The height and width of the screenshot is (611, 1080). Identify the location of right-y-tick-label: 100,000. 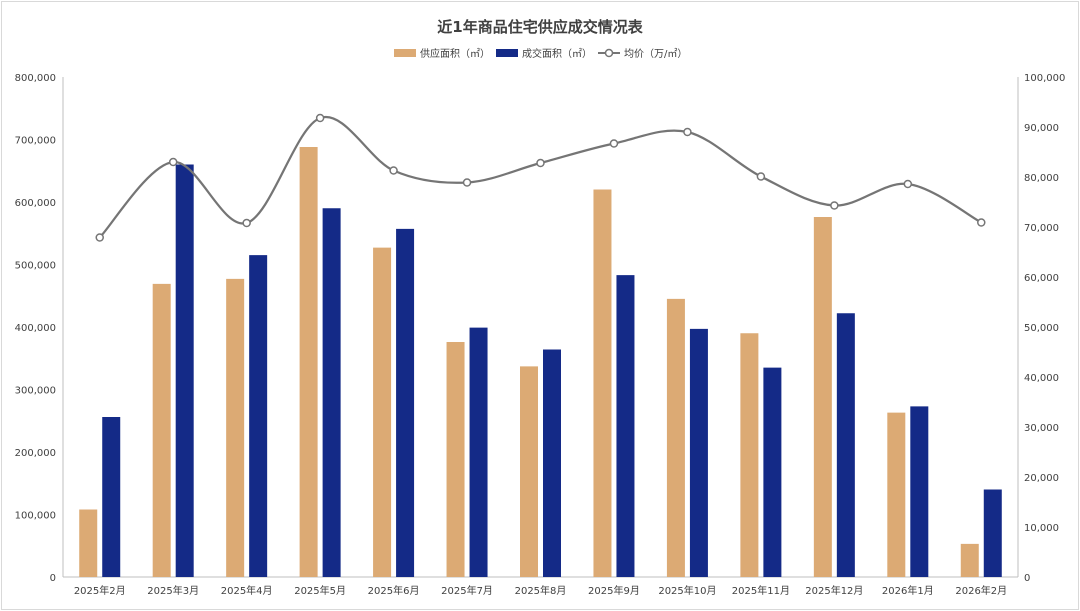
(1044, 78).